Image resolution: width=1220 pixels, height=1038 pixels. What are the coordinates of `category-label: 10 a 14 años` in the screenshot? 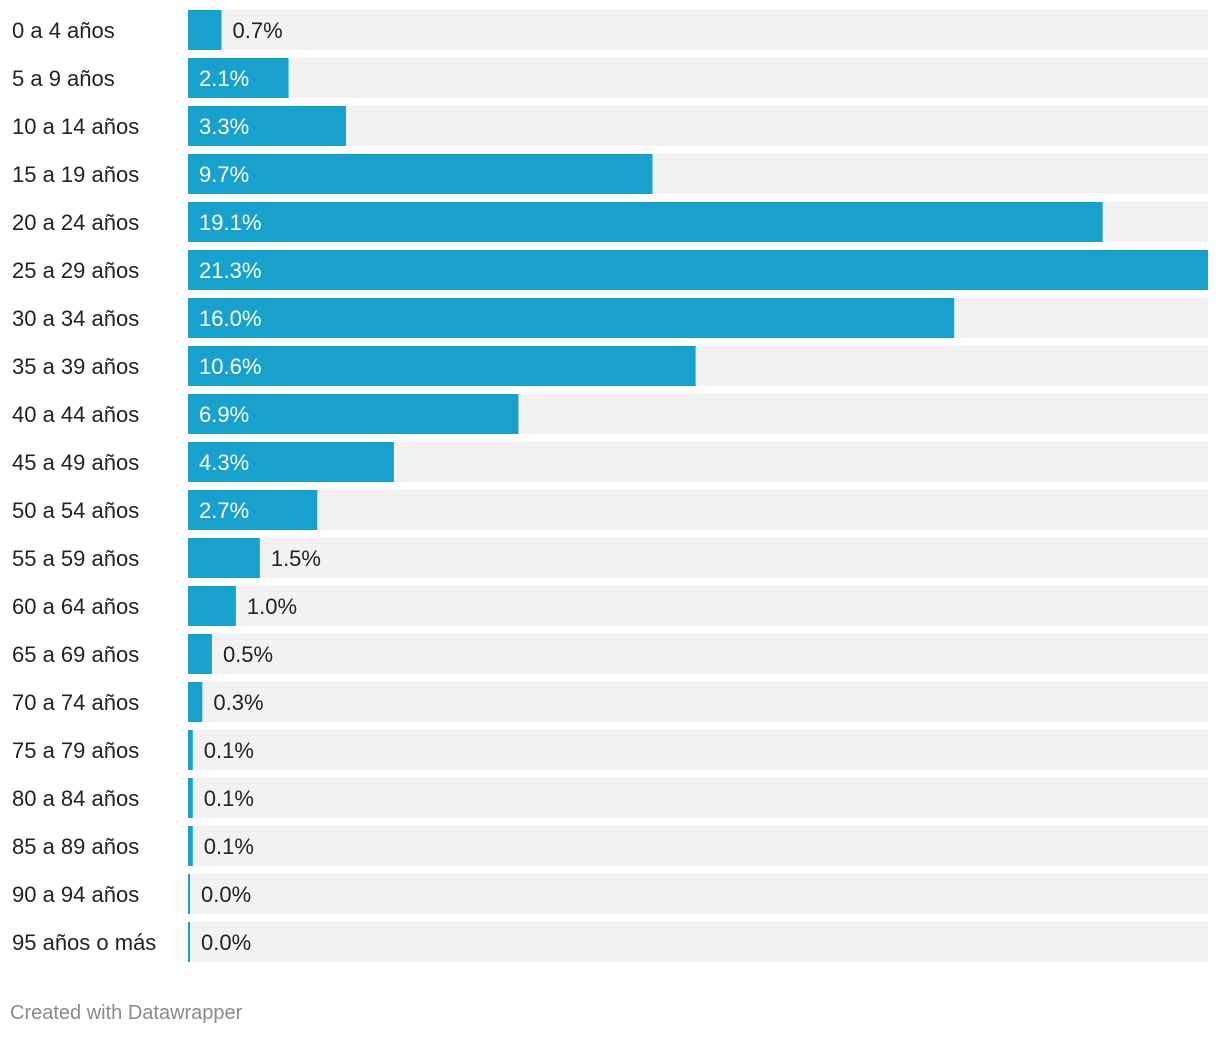 It's located at (75, 126).